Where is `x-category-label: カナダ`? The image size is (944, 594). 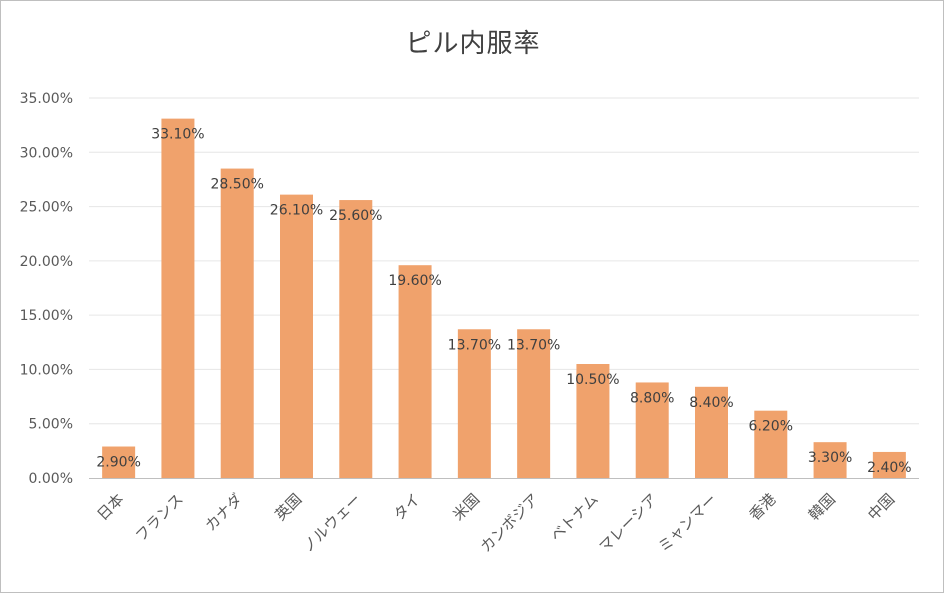
x-category-label: カナダ is located at coordinates (223, 512).